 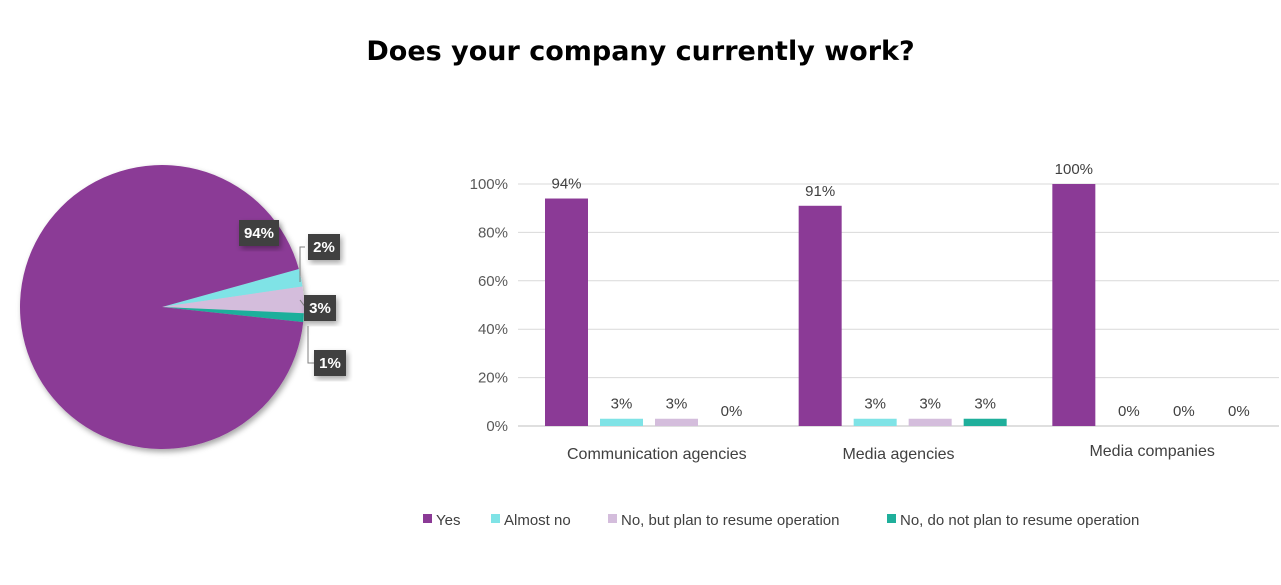 I want to click on bar-data-label: 100%, so click(x=1074, y=169).